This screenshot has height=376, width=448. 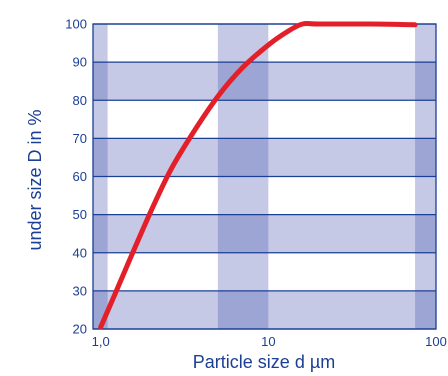 I want to click on x-tick-label: 100, so click(x=436, y=341).